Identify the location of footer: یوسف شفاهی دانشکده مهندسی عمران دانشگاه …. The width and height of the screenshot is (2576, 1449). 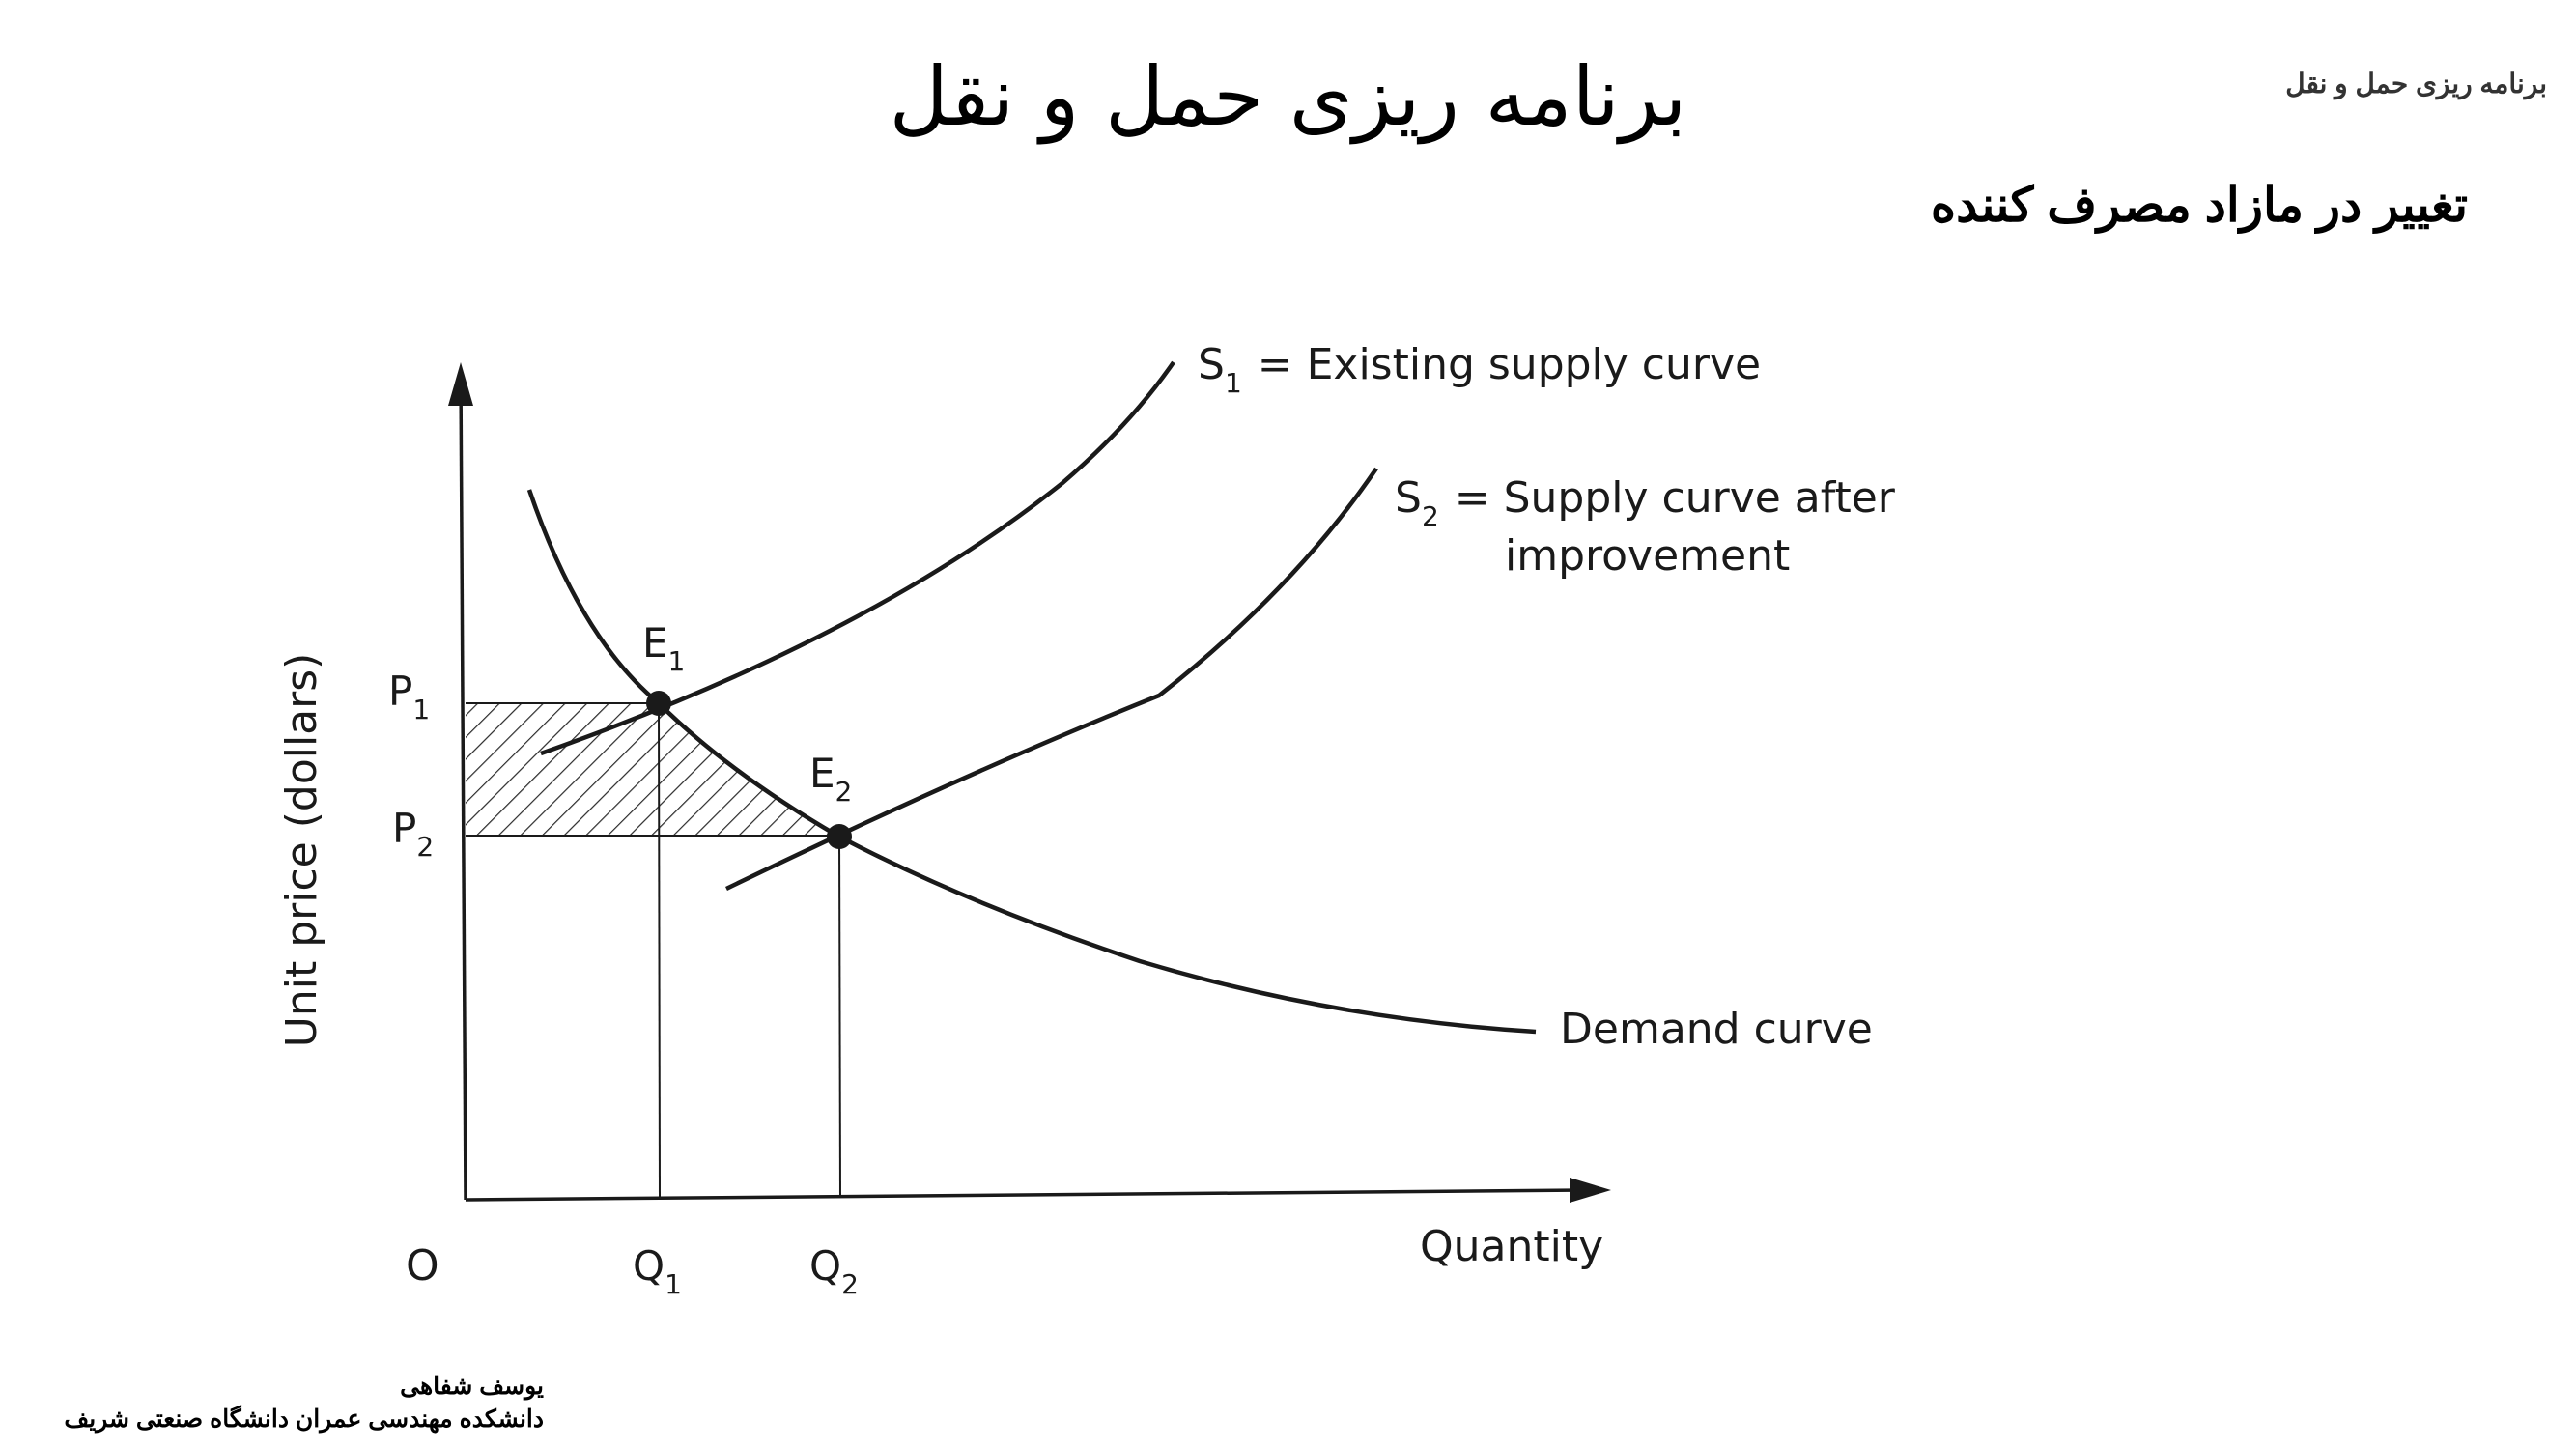
(280, 1402).